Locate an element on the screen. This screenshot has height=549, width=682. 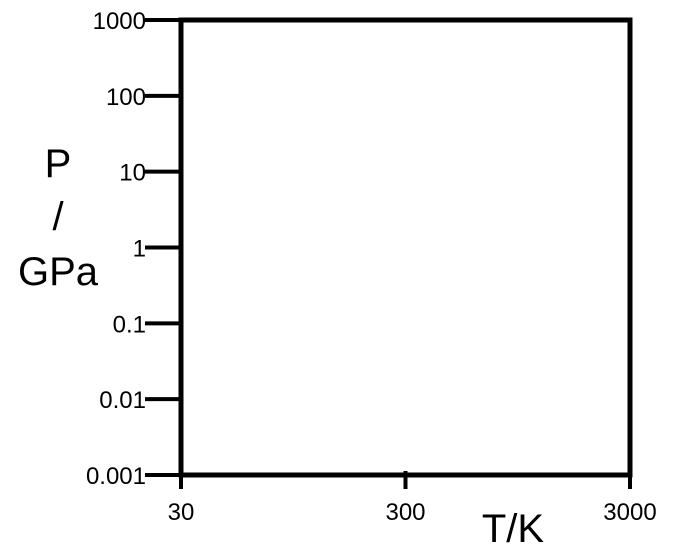
y-axis-title-line-2: / is located at coordinates (58, 217).